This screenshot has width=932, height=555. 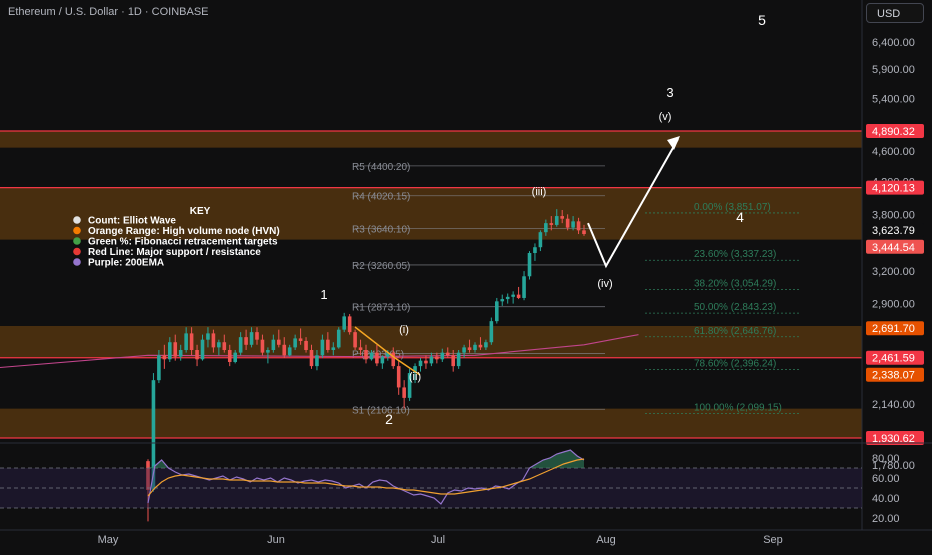 I want to click on wave-label-wi: (i), so click(x=404, y=330).